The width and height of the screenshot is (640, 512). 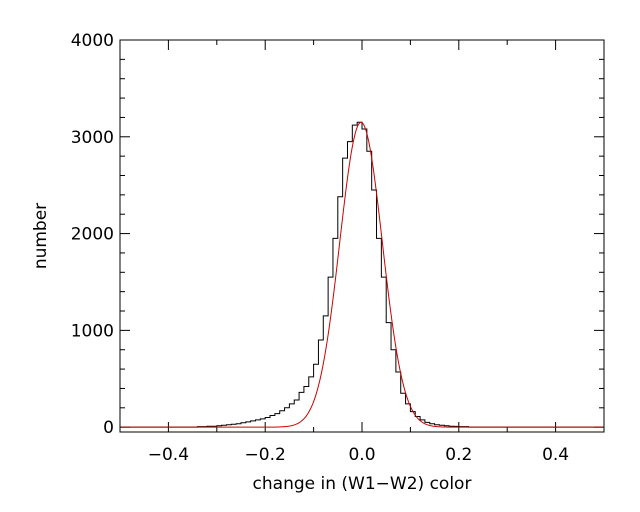 I want to click on y-tick-label: 4000, so click(x=92, y=41).